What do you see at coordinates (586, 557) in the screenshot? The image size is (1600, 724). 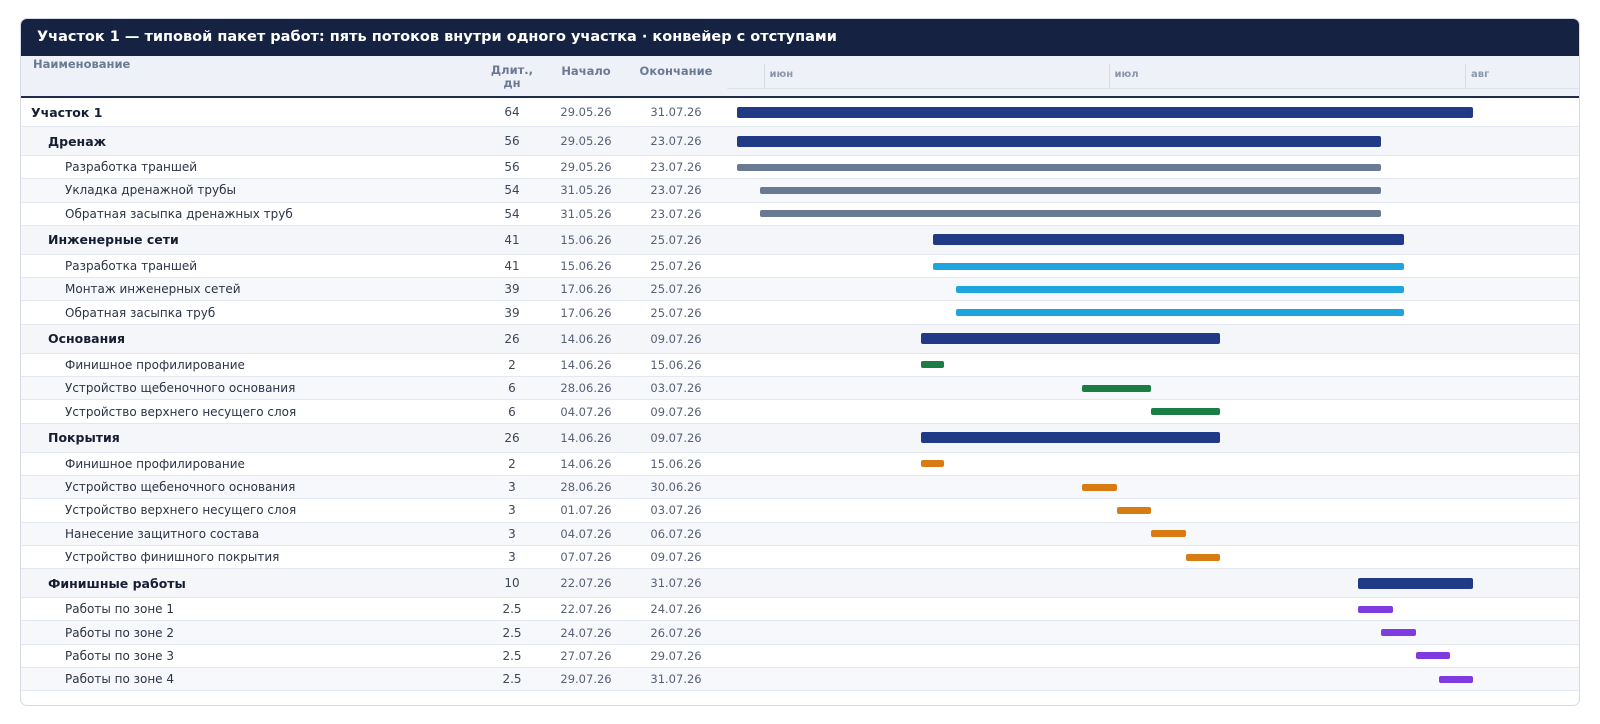 I see `task-start: 07.07.26` at bounding box center [586, 557].